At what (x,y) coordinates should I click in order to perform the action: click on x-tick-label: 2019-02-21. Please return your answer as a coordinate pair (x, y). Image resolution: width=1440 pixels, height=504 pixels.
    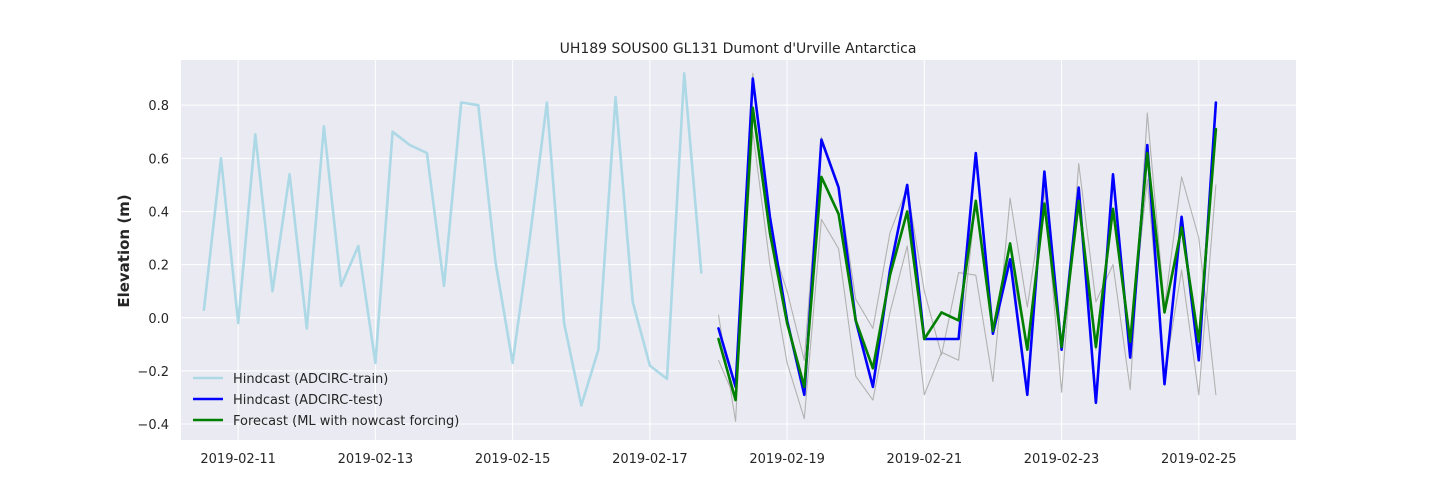
    Looking at the image, I should click on (925, 459).